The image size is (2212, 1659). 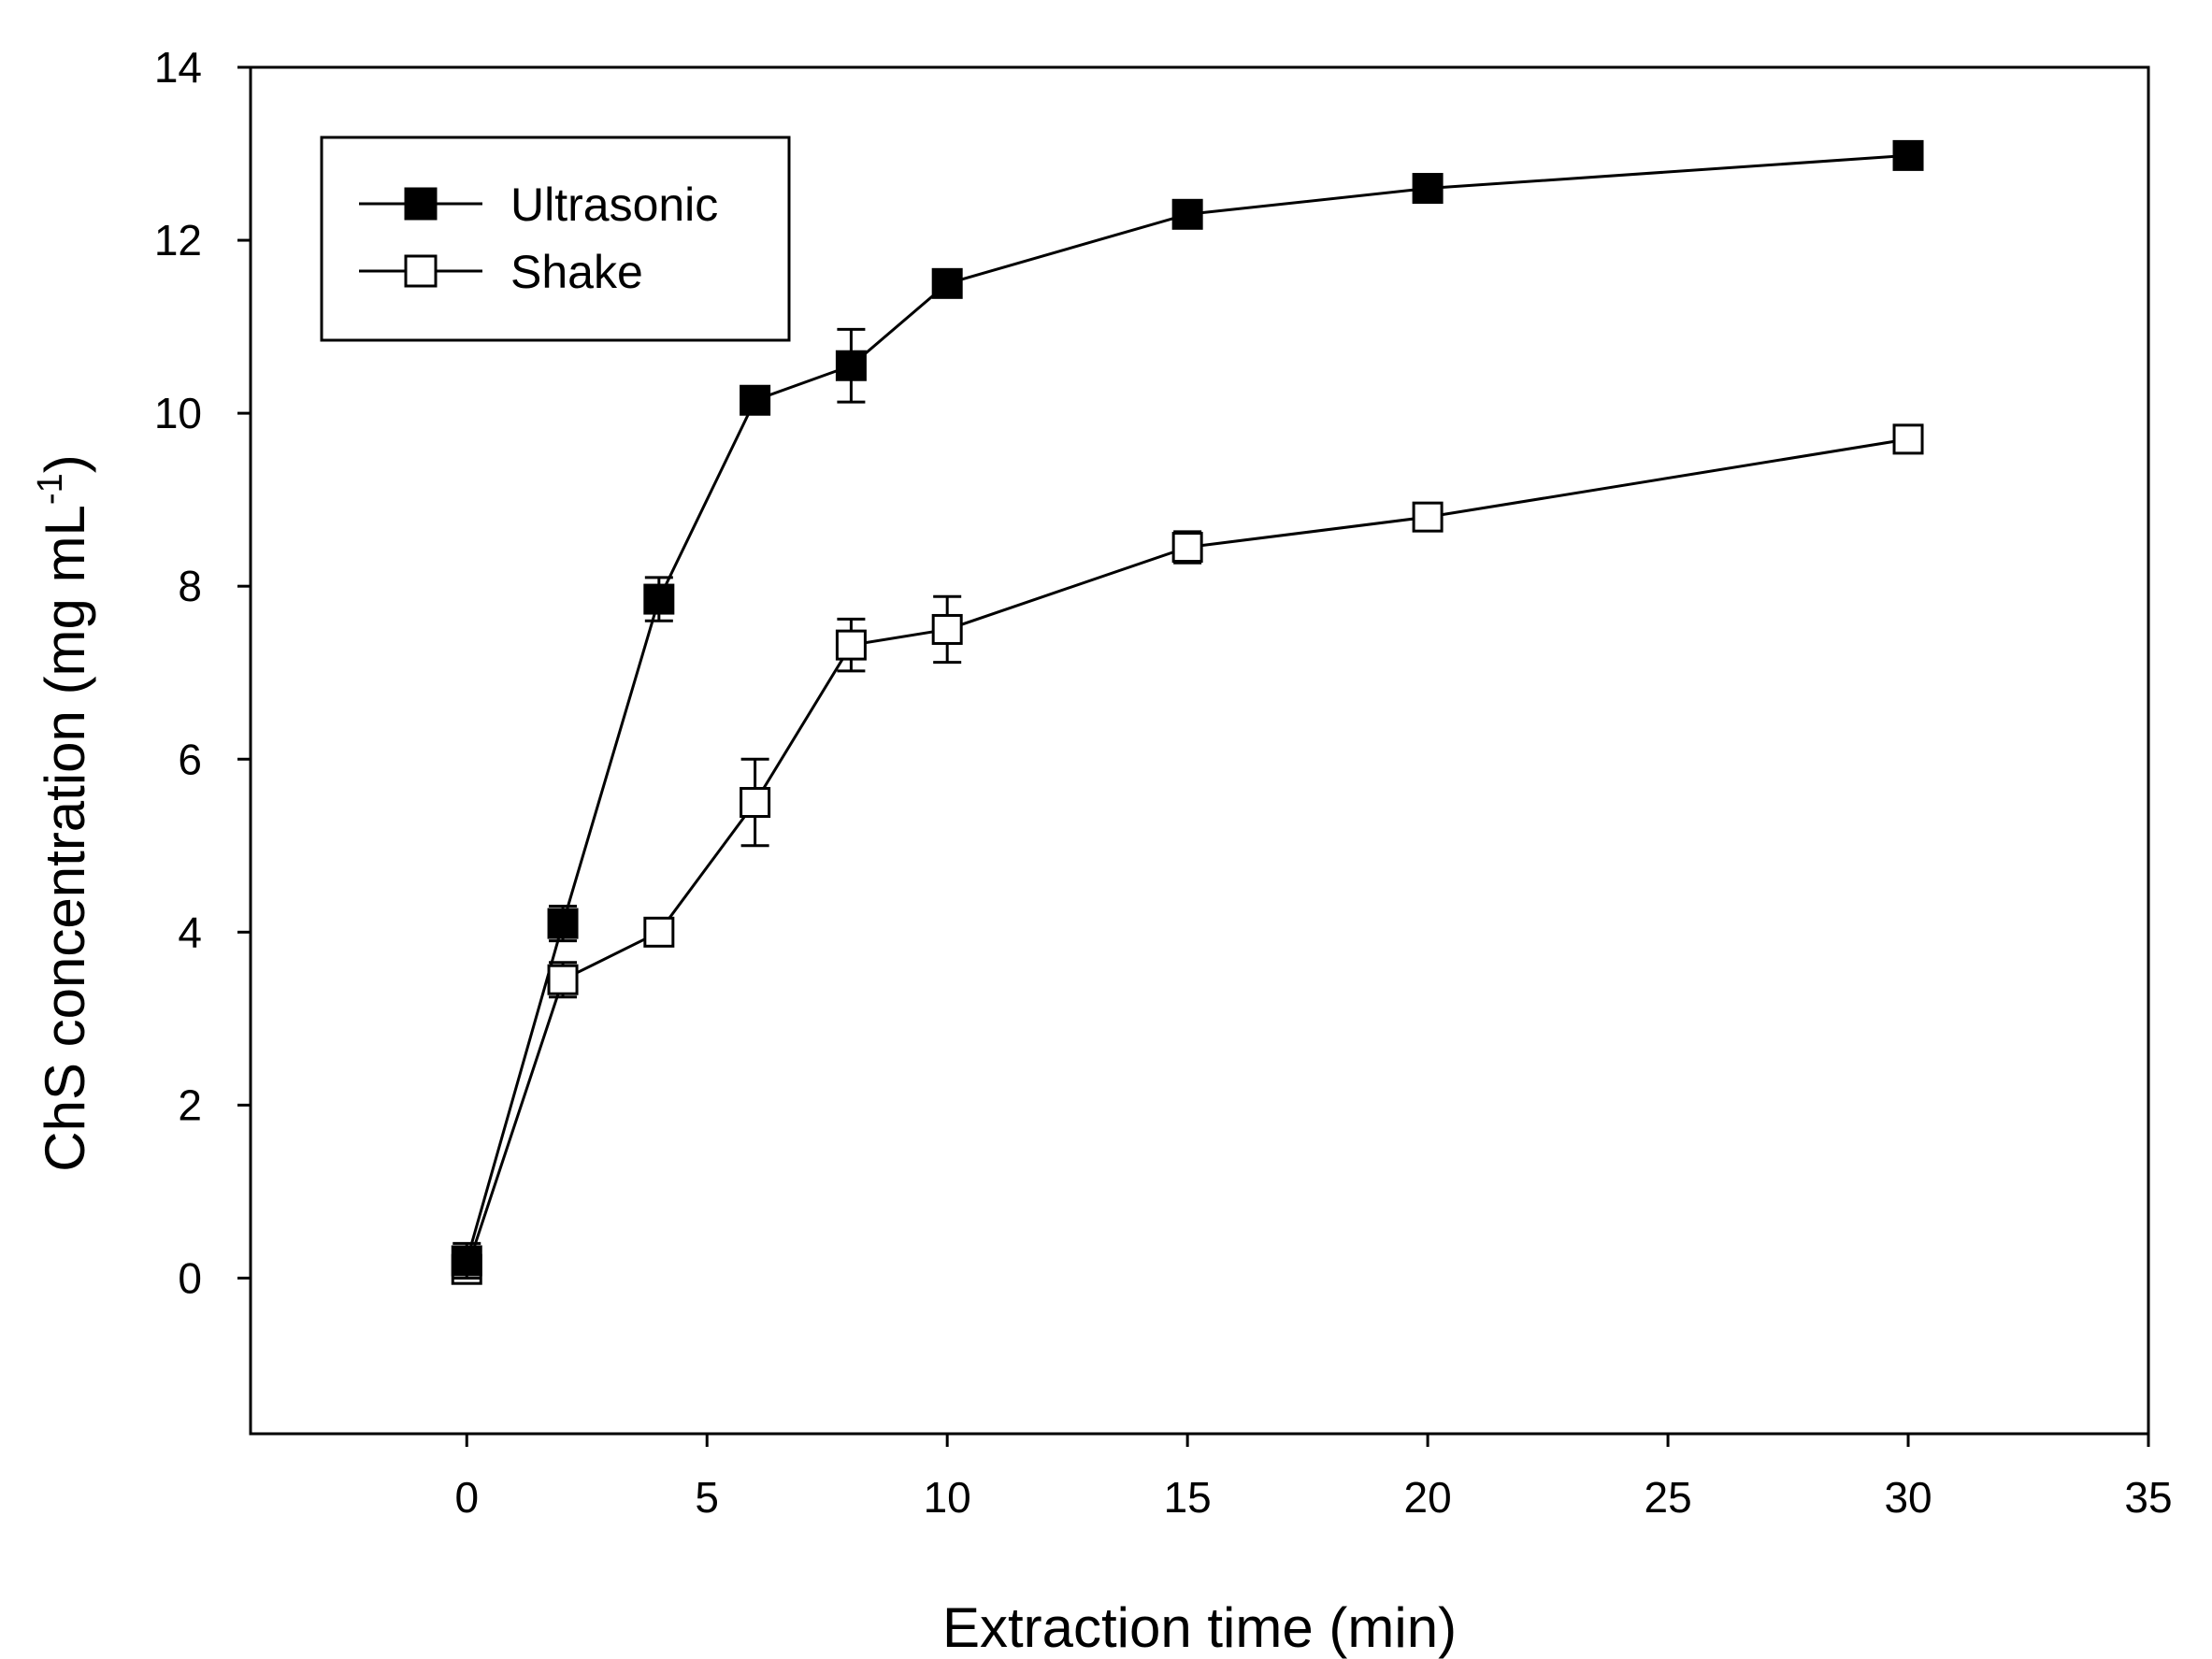 I want to click on y-tick-label: 4, so click(x=190, y=932).